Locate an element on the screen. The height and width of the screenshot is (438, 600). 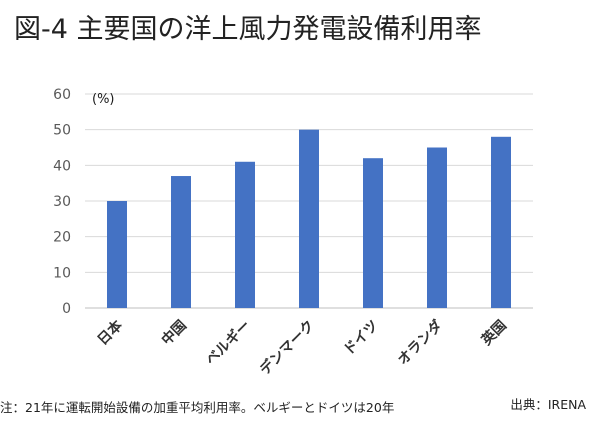
x-tick-label: ベルギー is located at coordinates (228, 343).